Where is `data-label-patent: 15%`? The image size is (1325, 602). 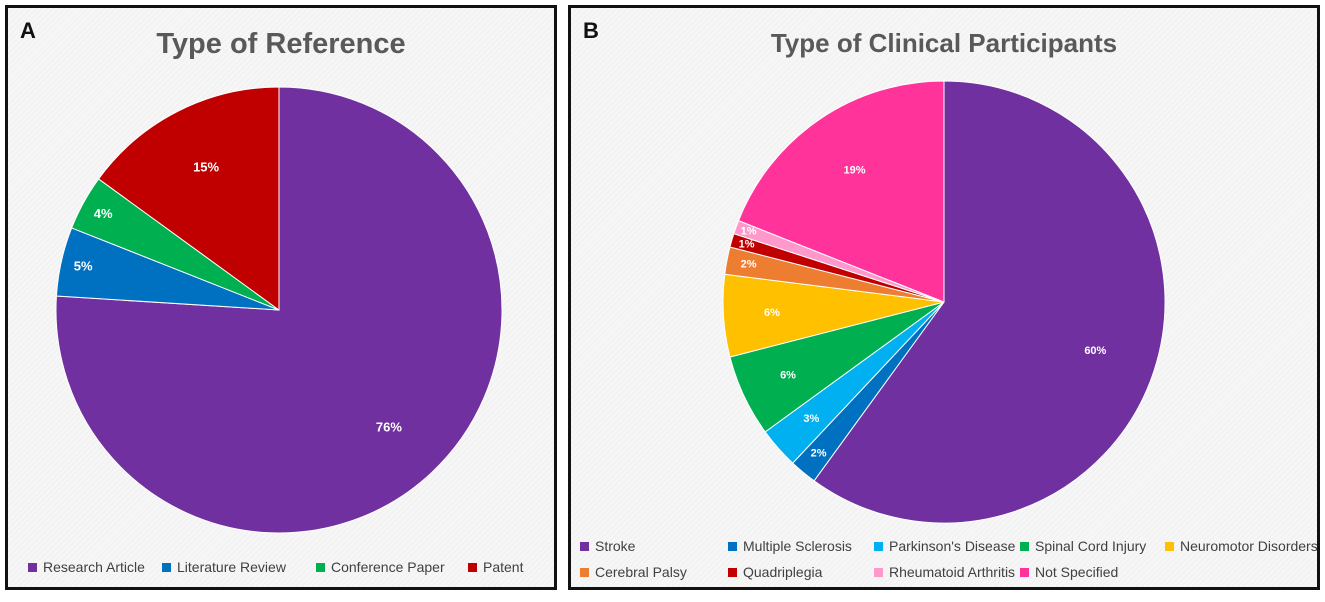
data-label-patent: 15% is located at coordinates (206, 166).